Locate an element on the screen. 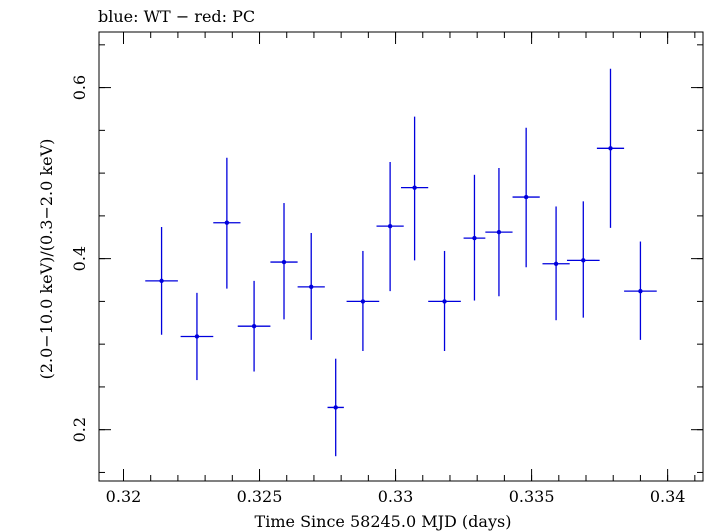 The height and width of the screenshot is (532, 705). x-tick-label: 0.325 is located at coordinates (260, 496).